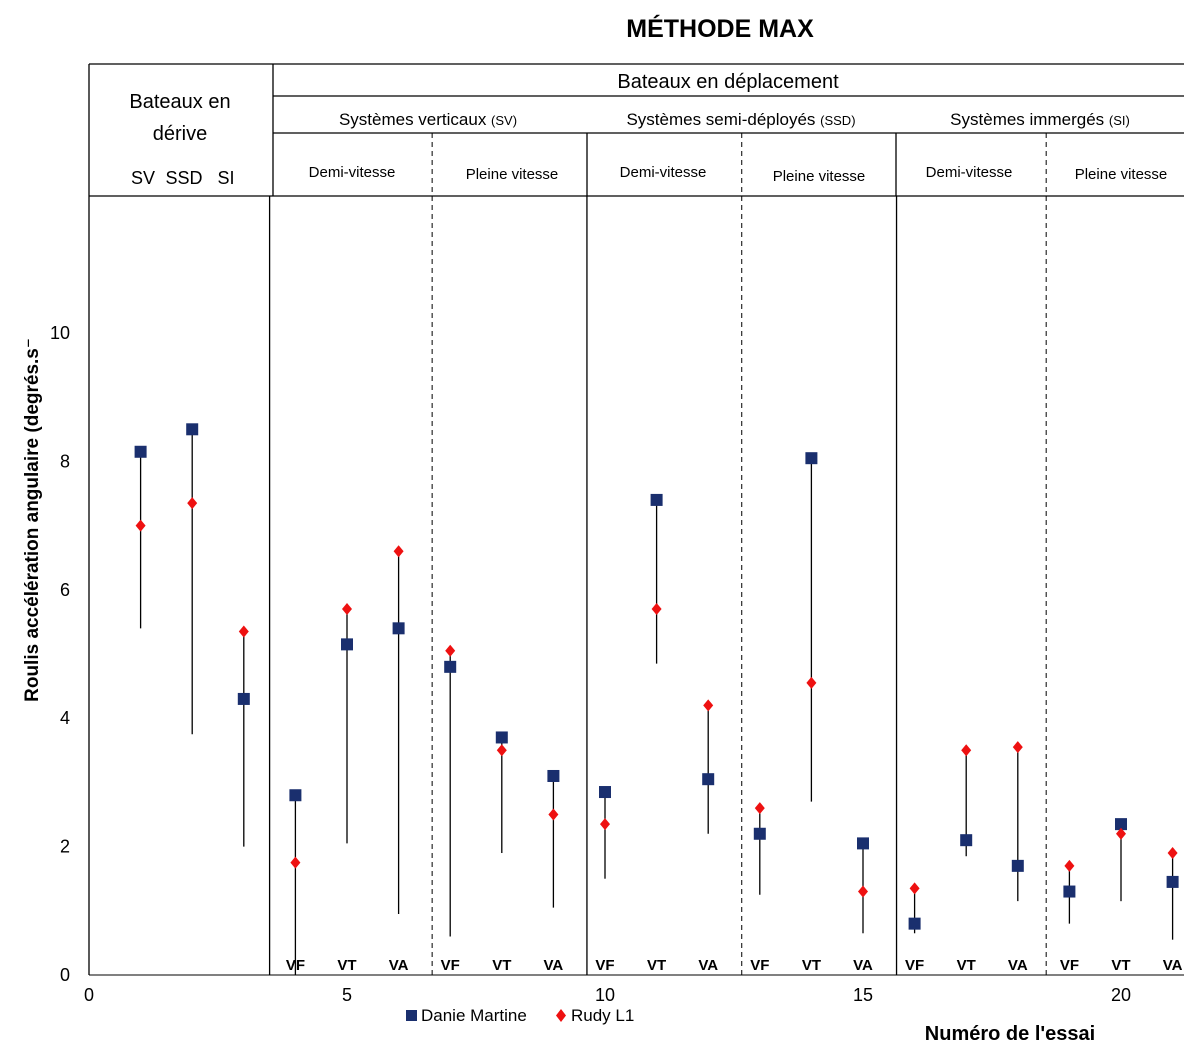  I want to click on header-system-ssd-abbr: (SSD), so click(837, 120).